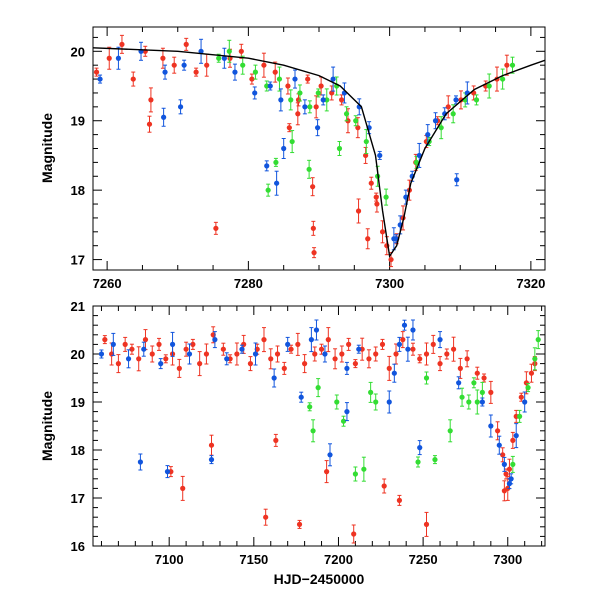 The image size is (600, 600). I want to click on y-tick-label: 17, so click(78, 498).